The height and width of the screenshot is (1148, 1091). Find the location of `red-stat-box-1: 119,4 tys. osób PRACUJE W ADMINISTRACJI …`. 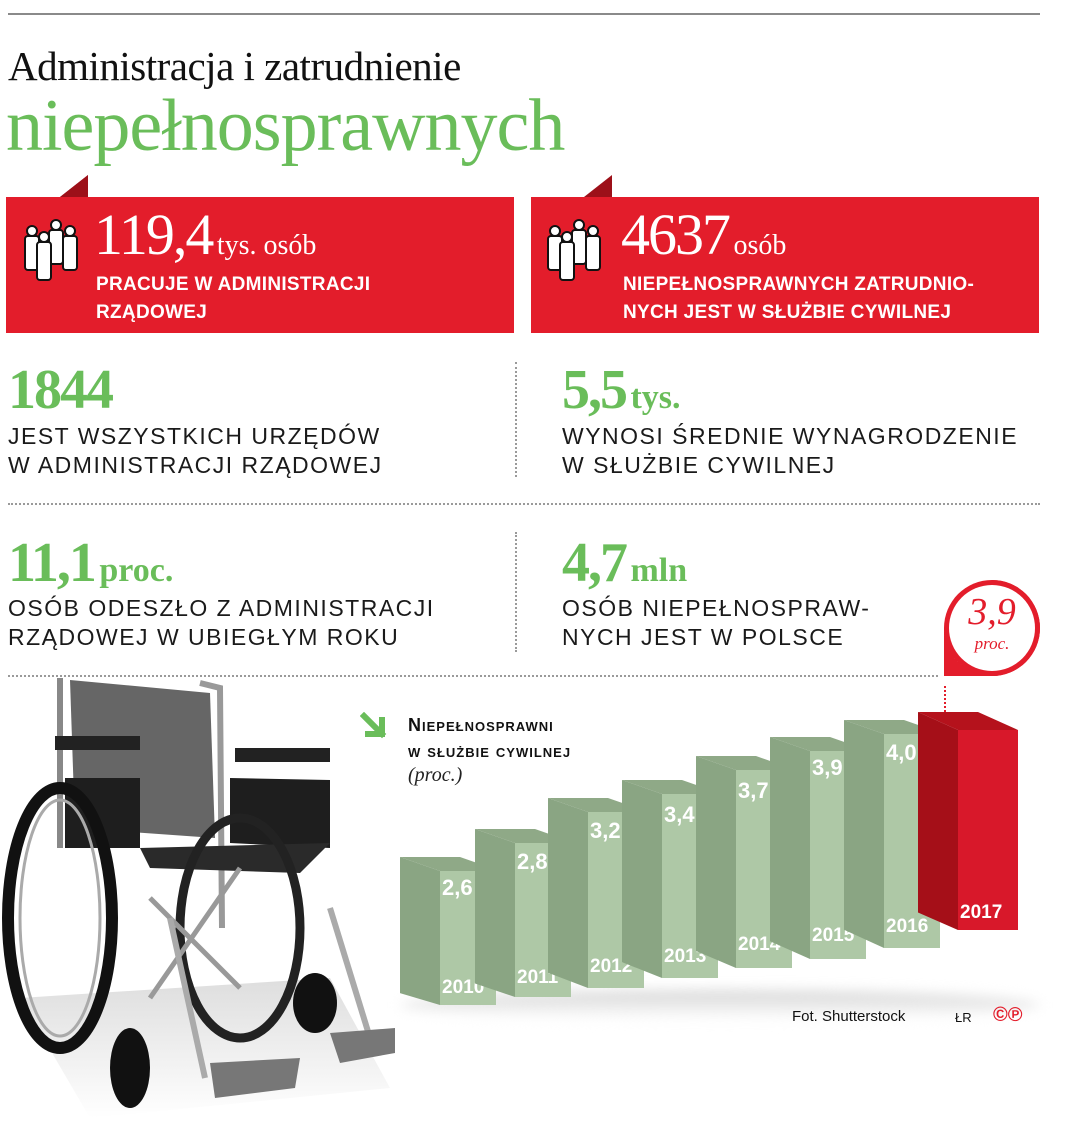

red-stat-box-1: 119,4 tys. osób PRACUJE W ADMINISTRACJI … is located at coordinates (260, 265).